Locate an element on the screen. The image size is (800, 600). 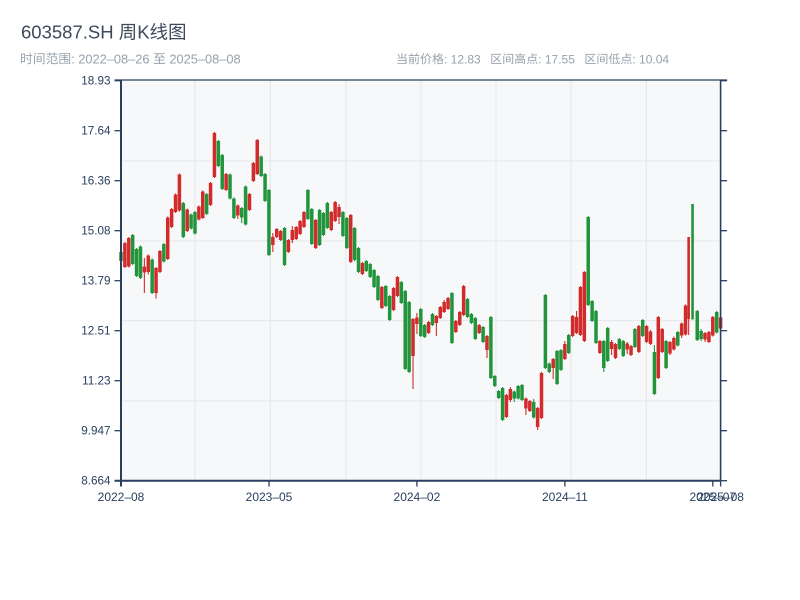
svg-text:: 12.83: : 12.83 is located at coordinates (462, 59).